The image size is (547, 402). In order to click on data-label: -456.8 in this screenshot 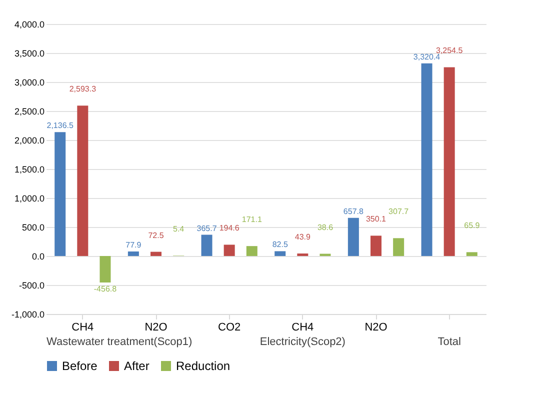, I will do `click(106, 289)`.